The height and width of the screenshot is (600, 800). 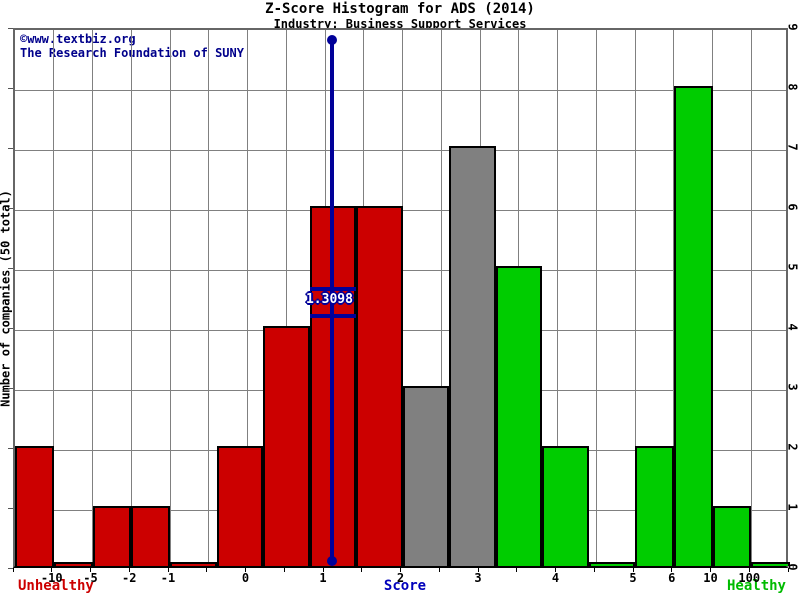 I want to click on y-tick-label: 2, so click(x=792, y=447).